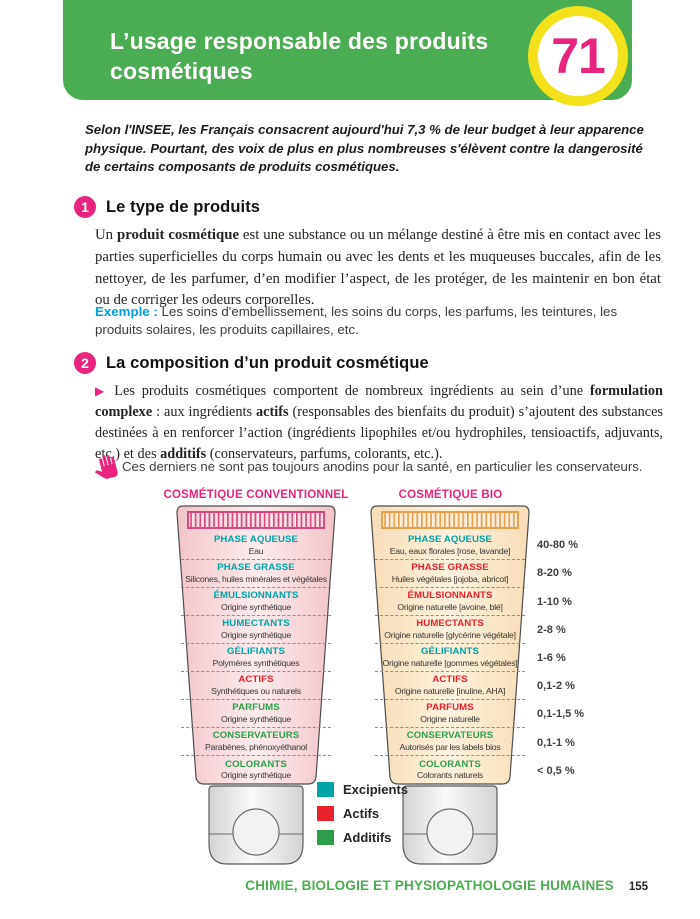 The image size is (700, 919). What do you see at coordinates (85, 207) in the screenshot?
I see `section-1-number: 1` at bounding box center [85, 207].